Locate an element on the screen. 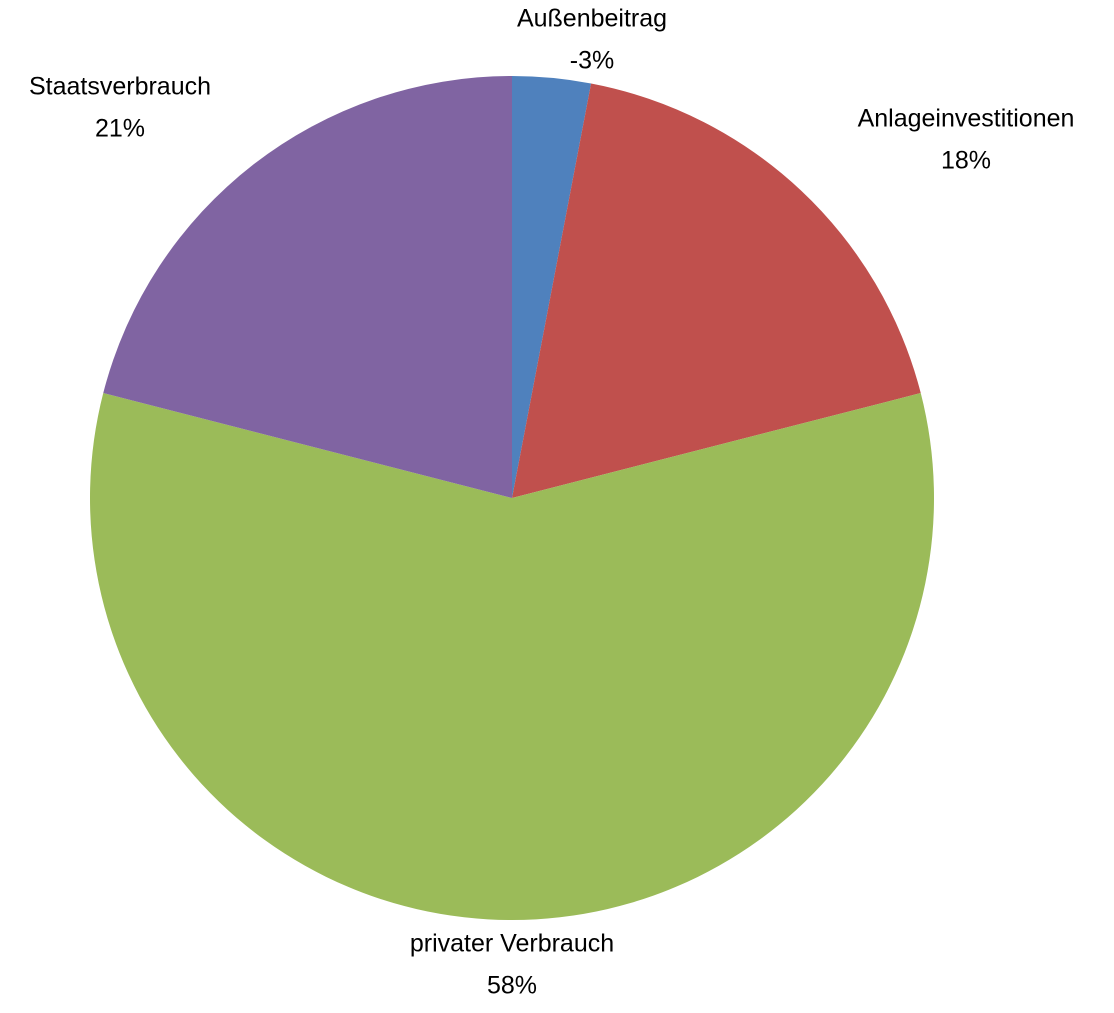 The image size is (1114, 1013). slice-label: privater Verbrauch is located at coordinates (512, 944).